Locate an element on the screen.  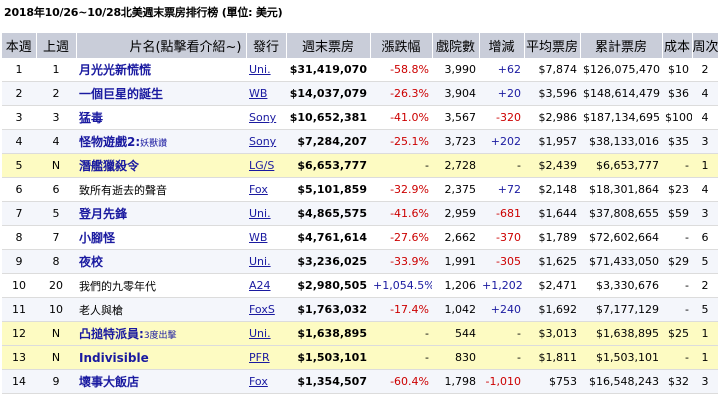
movie-subtitle: 妖獸讚 is located at coordinates (154, 144).